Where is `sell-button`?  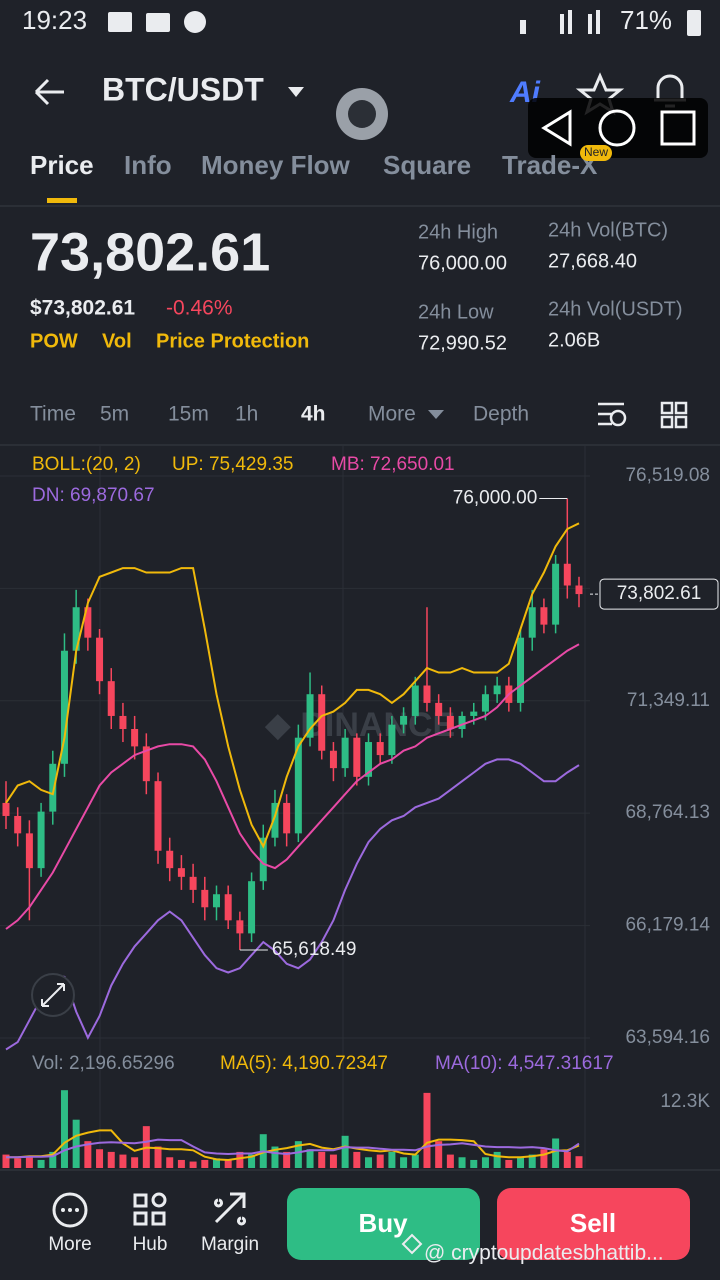 sell-button is located at coordinates (593, 1224).